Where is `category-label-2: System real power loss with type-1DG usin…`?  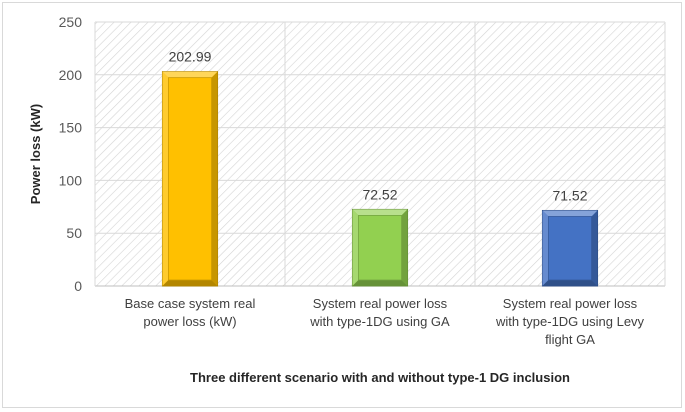
category-label-2: System real power loss with type-1DG usin… is located at coordinates (570, 321).